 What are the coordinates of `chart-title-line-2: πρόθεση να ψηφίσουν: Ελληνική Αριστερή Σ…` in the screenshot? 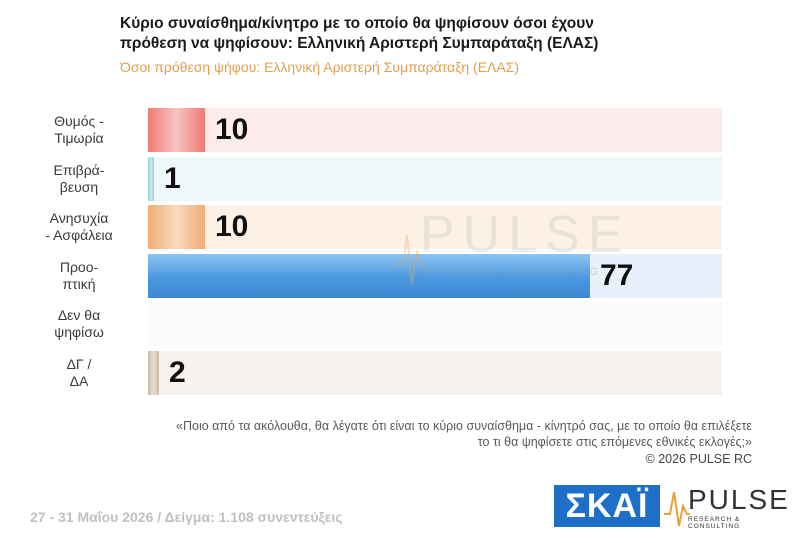 It's located at (359, 43).